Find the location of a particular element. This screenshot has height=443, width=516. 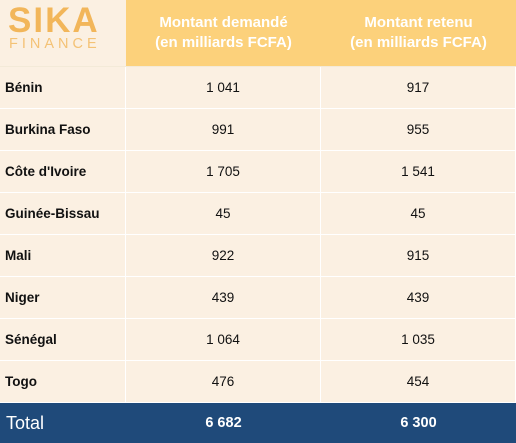

country-cell: Niger is located at coordinates (63, 298).